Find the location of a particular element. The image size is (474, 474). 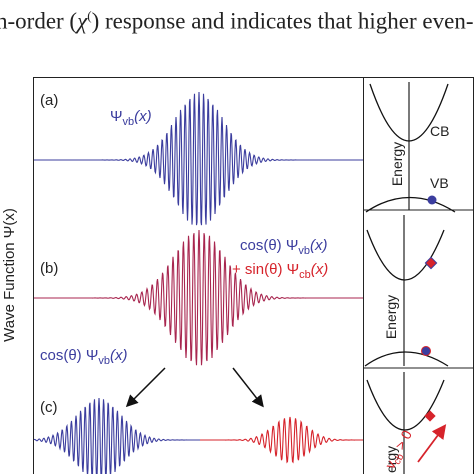

panel-c-label: cos(θ) Ψvb(x) is located at coordinates (84, 357).